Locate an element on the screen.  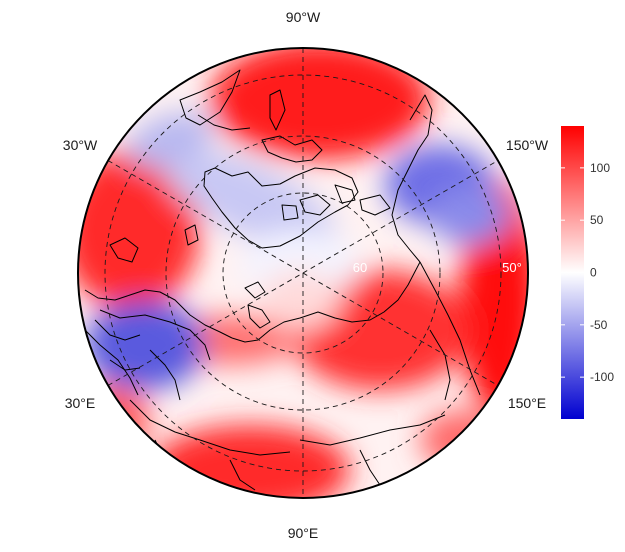
red-anomaly-top is located at coordinates (320, 104).